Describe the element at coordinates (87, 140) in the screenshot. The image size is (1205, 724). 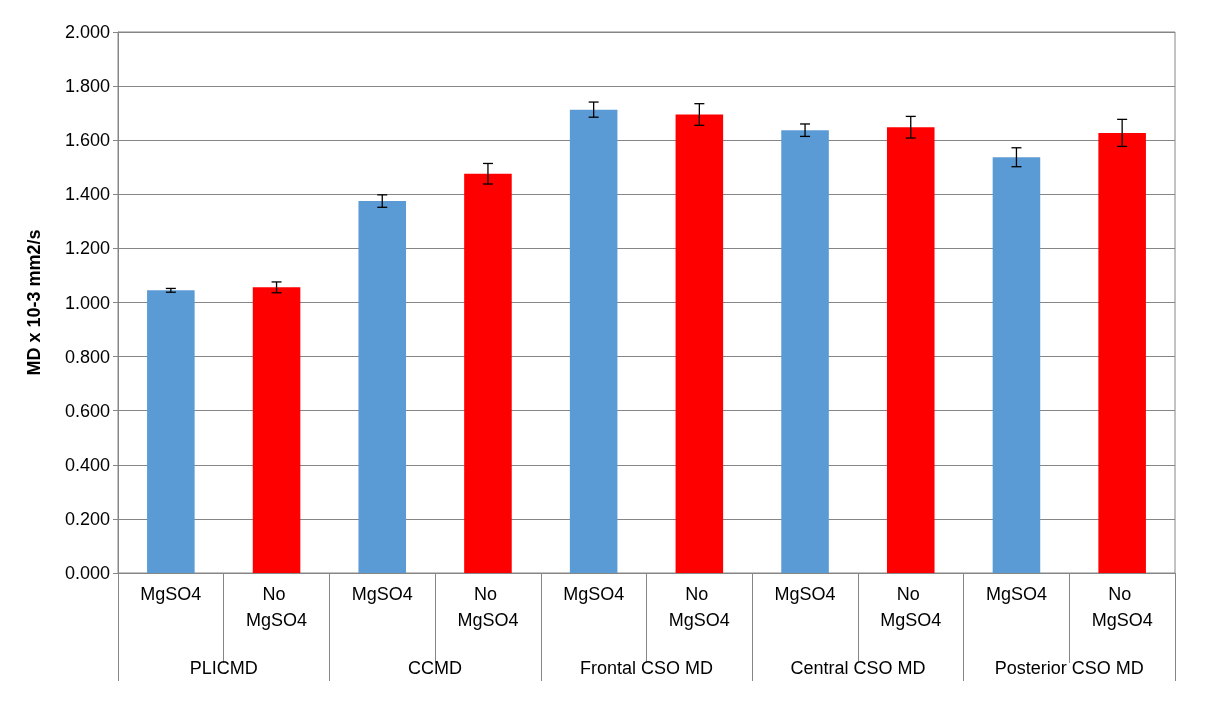
I see `y-tick-label: 1.600` at that location.